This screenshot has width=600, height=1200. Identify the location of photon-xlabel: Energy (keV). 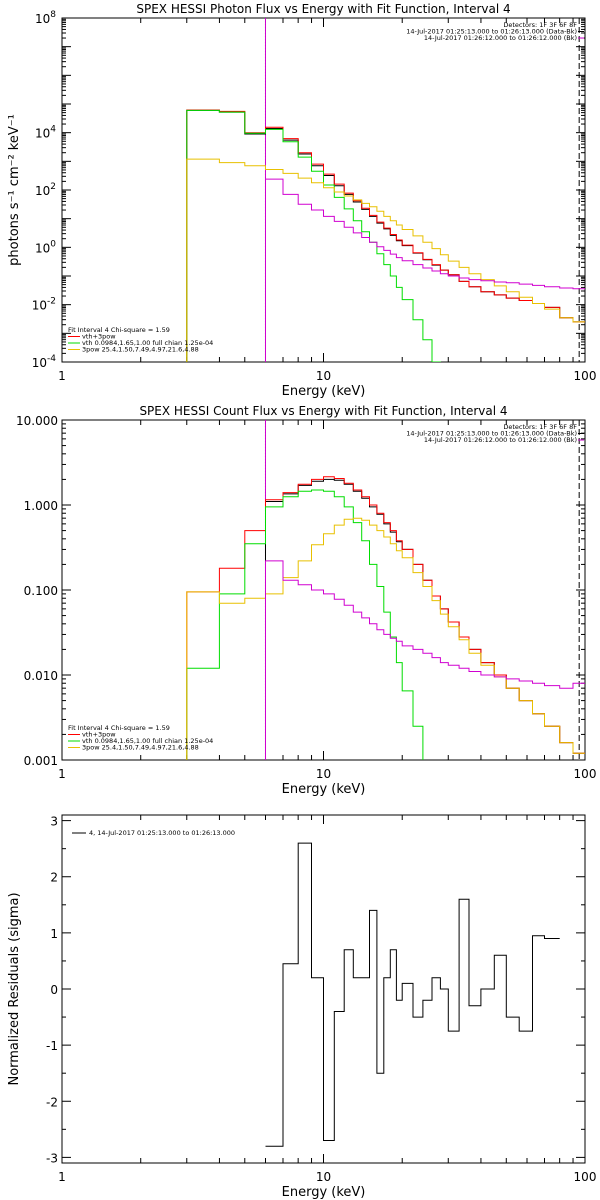
(324, 391).